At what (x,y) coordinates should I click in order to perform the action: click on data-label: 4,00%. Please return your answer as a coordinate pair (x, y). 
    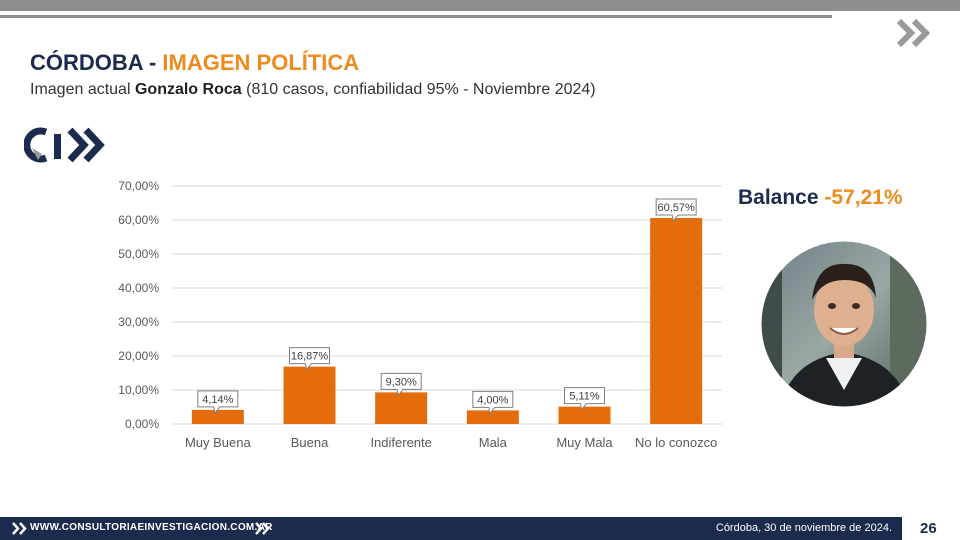
    Looking at the image, I should click on (492, 400).